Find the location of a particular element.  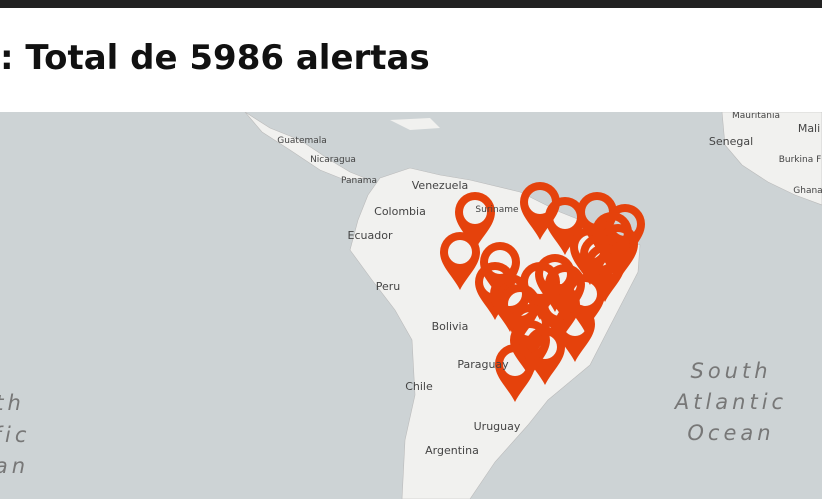

caribbean is located at coordinates (415, 124).